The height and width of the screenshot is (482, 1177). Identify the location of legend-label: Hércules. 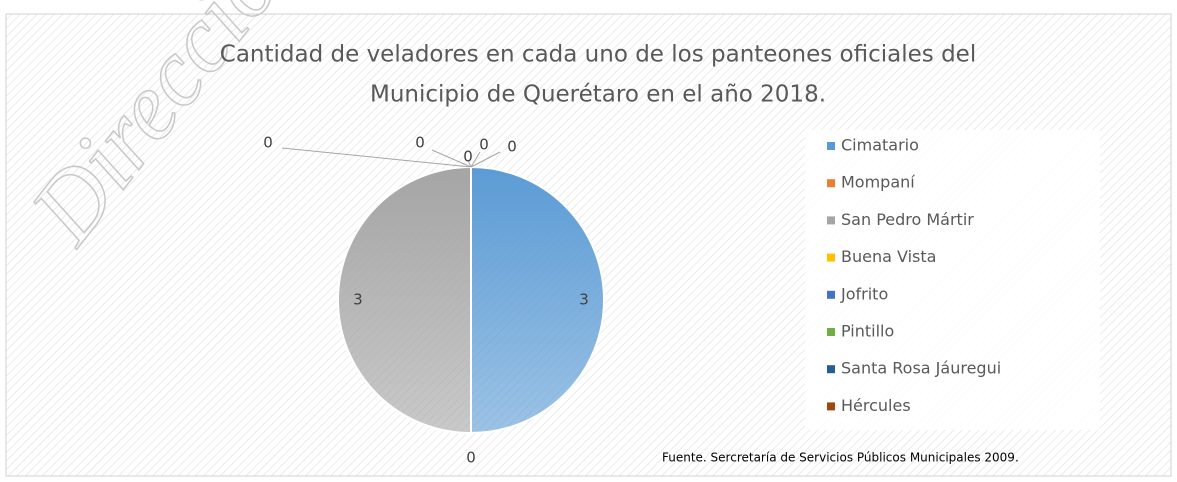
(876, 405).